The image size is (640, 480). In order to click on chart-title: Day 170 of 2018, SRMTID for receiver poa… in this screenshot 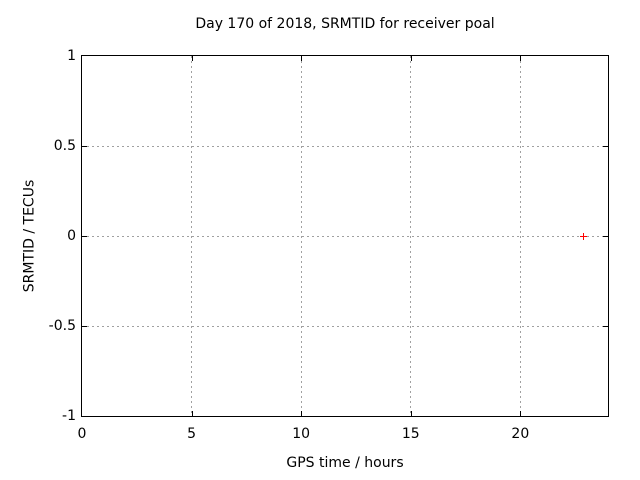, I will do `click(345, 24)`.